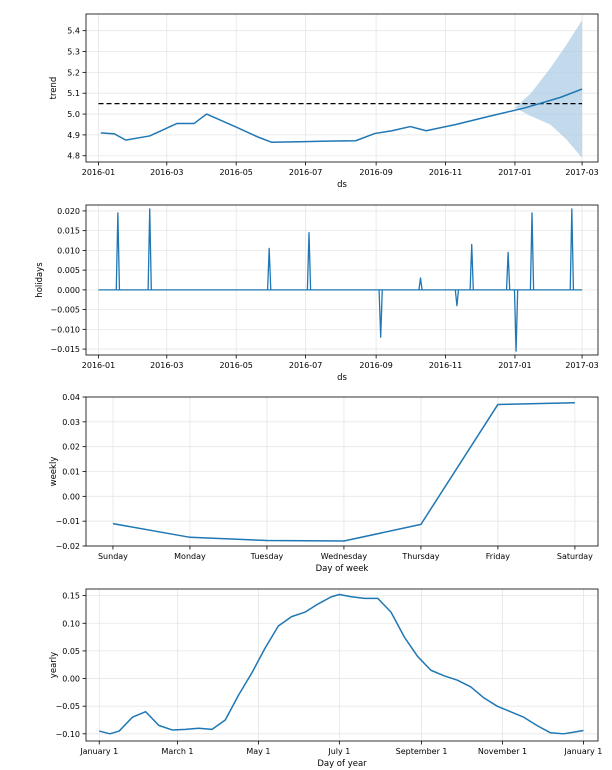 This screenshot has height=770, width=612. I want to click on y-tick-label: 0.01, so click(71, 472).